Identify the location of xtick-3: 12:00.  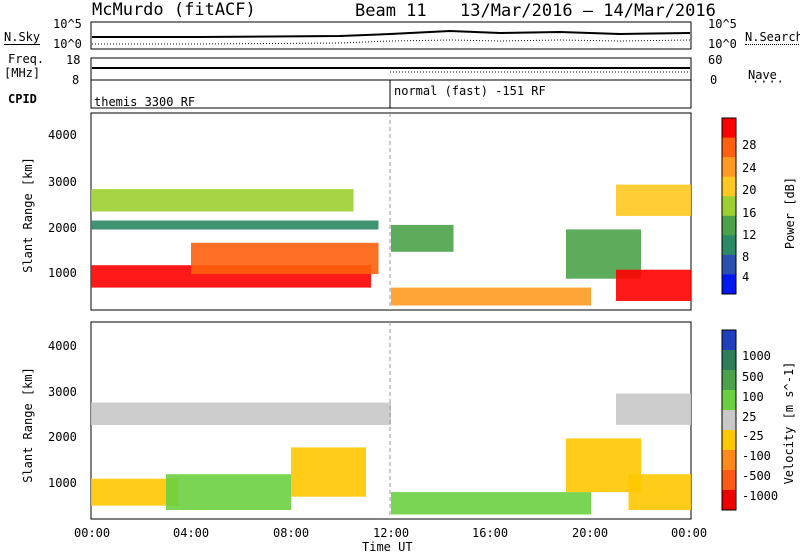
(391, 533).